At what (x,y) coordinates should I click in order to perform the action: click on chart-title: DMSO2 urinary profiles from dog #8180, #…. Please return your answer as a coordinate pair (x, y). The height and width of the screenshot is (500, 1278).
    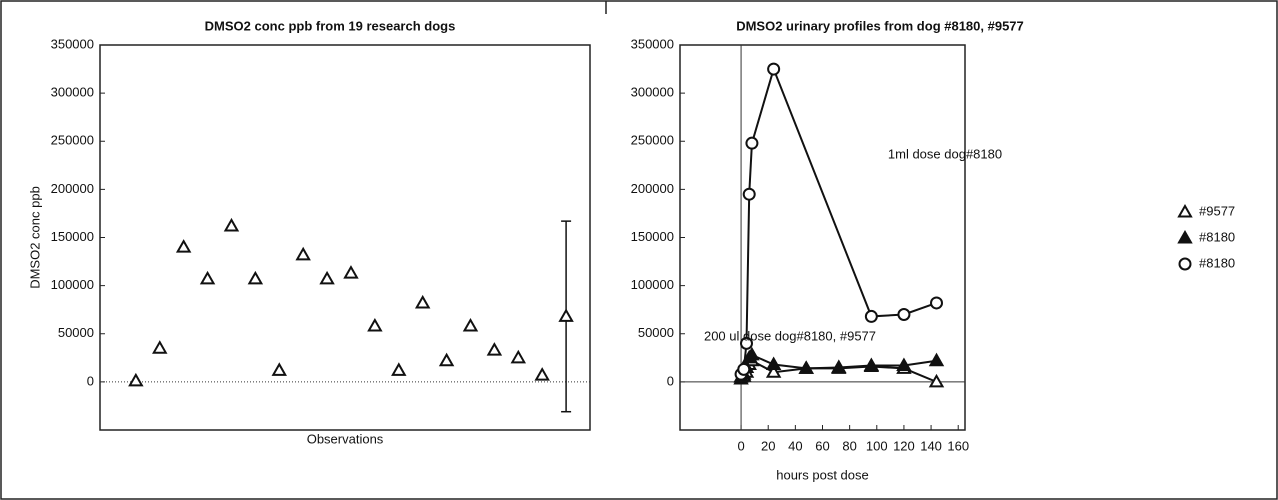
    Looking at the image, I should click on (880, 25).